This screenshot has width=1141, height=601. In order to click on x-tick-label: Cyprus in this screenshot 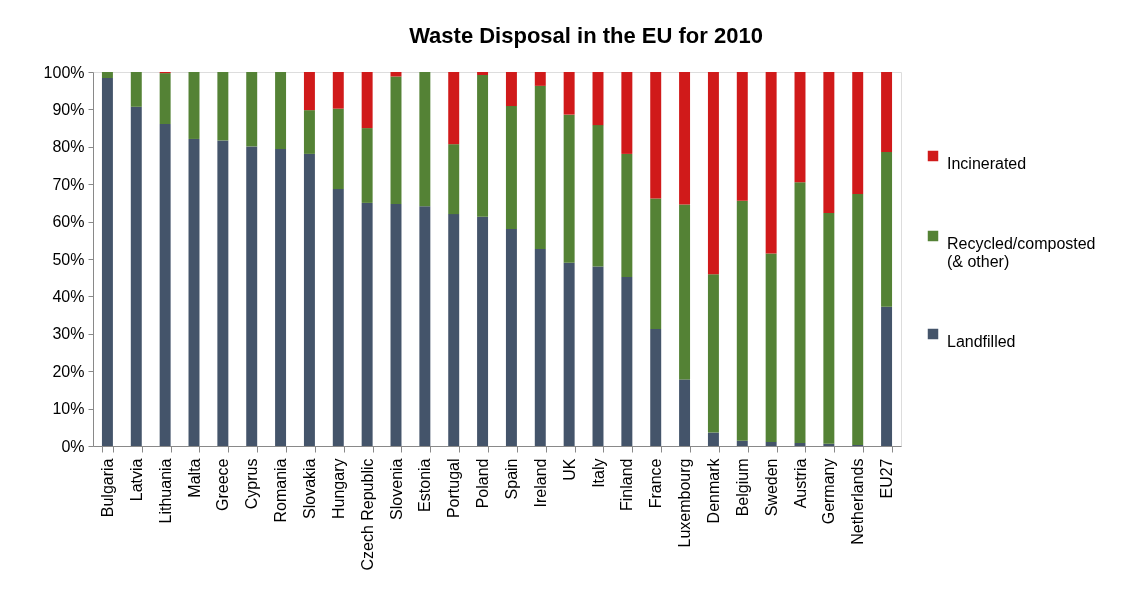, I will do `click(252, 484)`.